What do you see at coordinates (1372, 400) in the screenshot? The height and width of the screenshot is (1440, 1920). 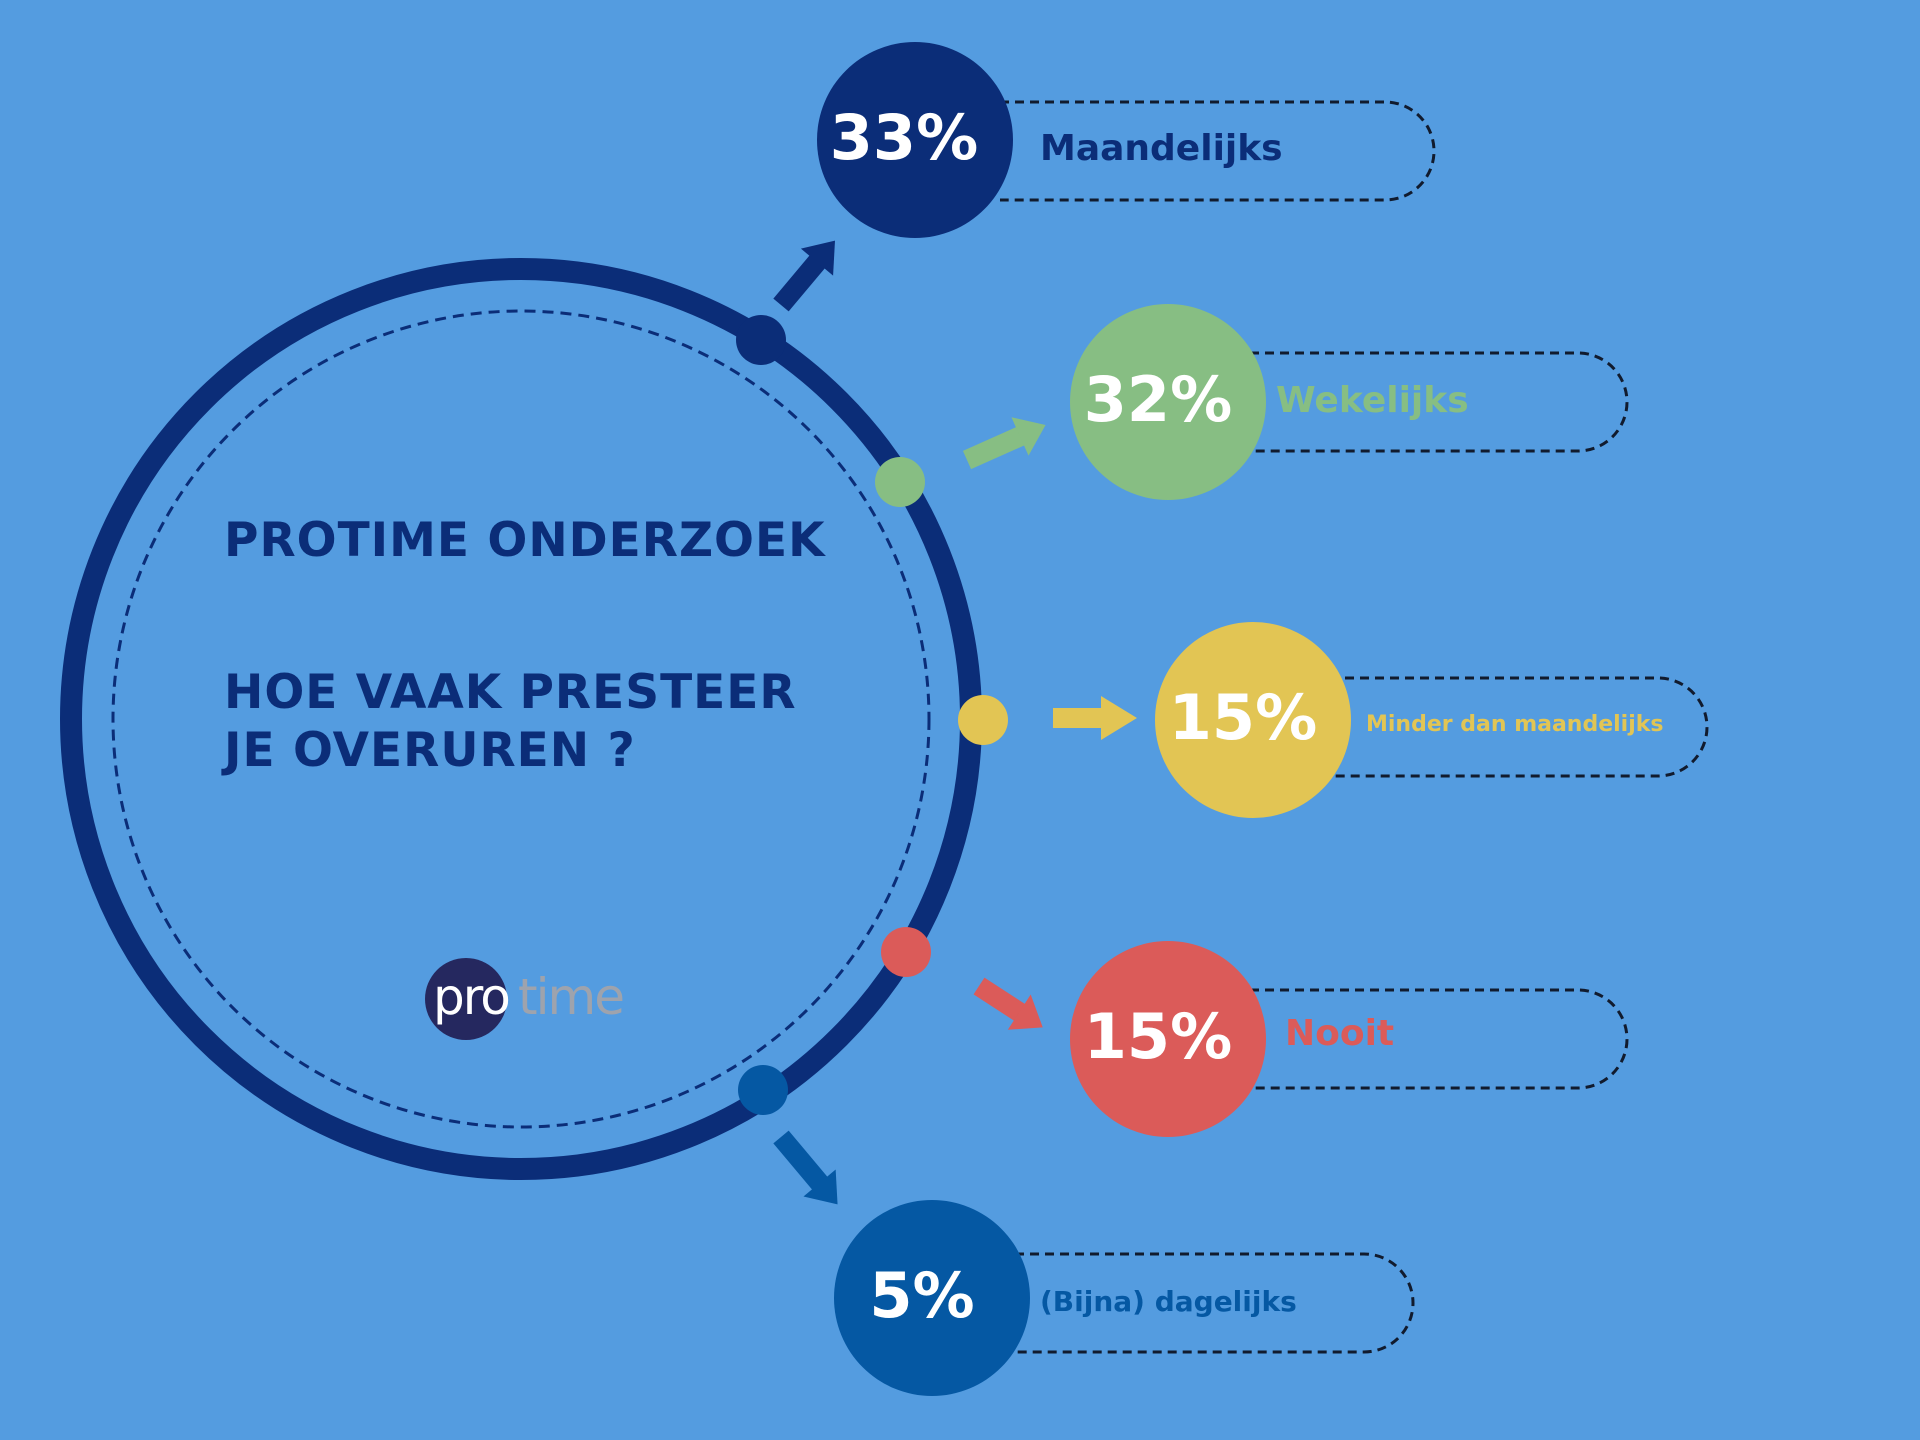 I see `label-wekelijks: Wekelijks` at bounding box center [1372, 400].